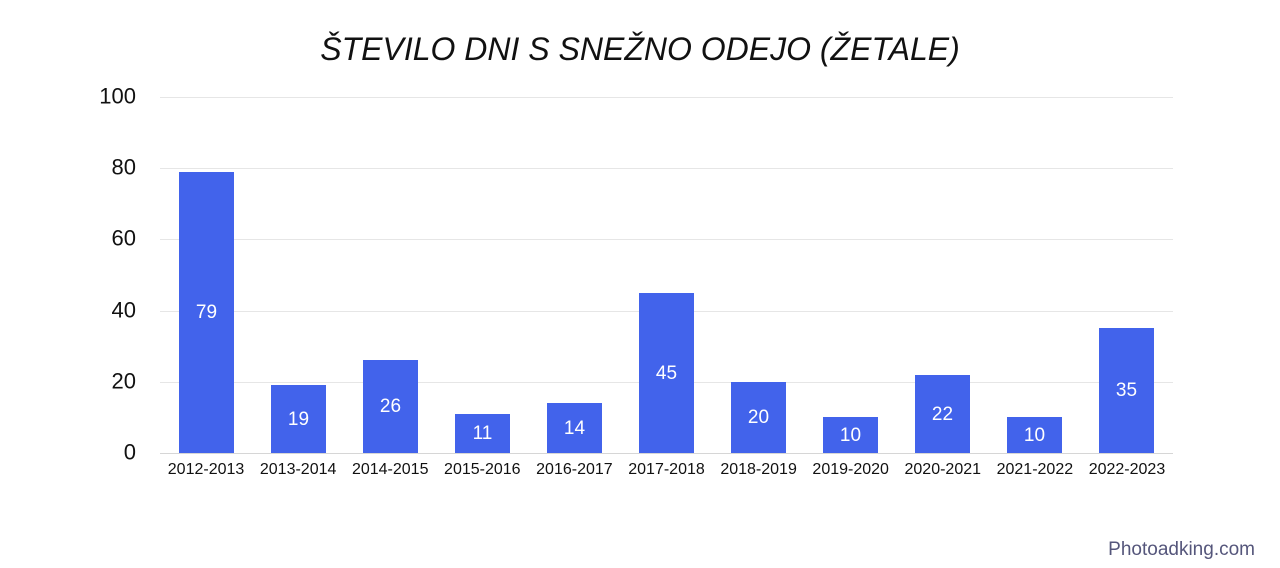 The height and width of the screenshot is (568, 1280). Describe the element at coordinates (1035, 469) in the screenshot. I see `x-tick-label: 2021-2022` at that location.